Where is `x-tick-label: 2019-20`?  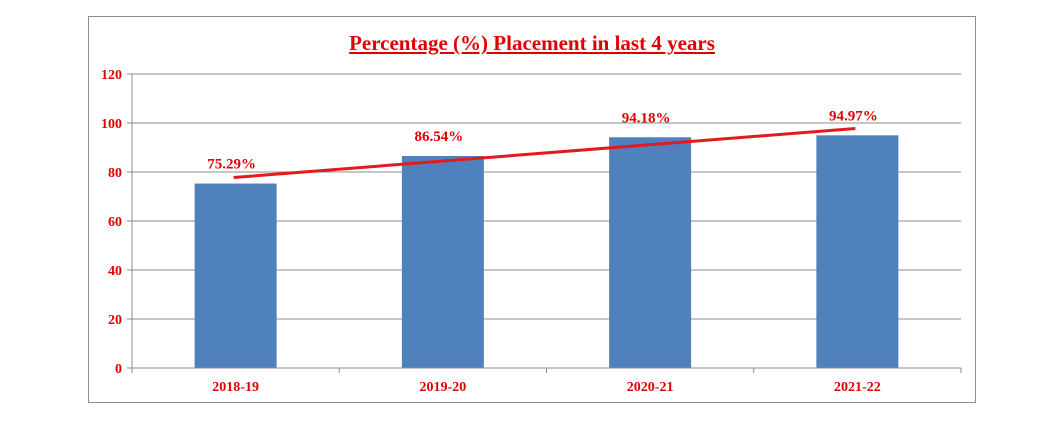 x-tick-label: 2019-20 is located at coordinates (443, 387).